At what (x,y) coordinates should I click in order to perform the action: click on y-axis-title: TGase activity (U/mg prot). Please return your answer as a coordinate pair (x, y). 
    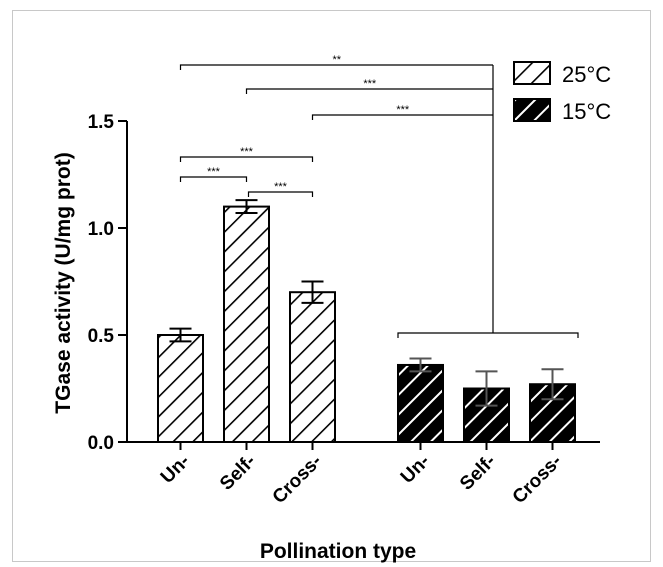
    Looking at the image, I should click on (63, 282).